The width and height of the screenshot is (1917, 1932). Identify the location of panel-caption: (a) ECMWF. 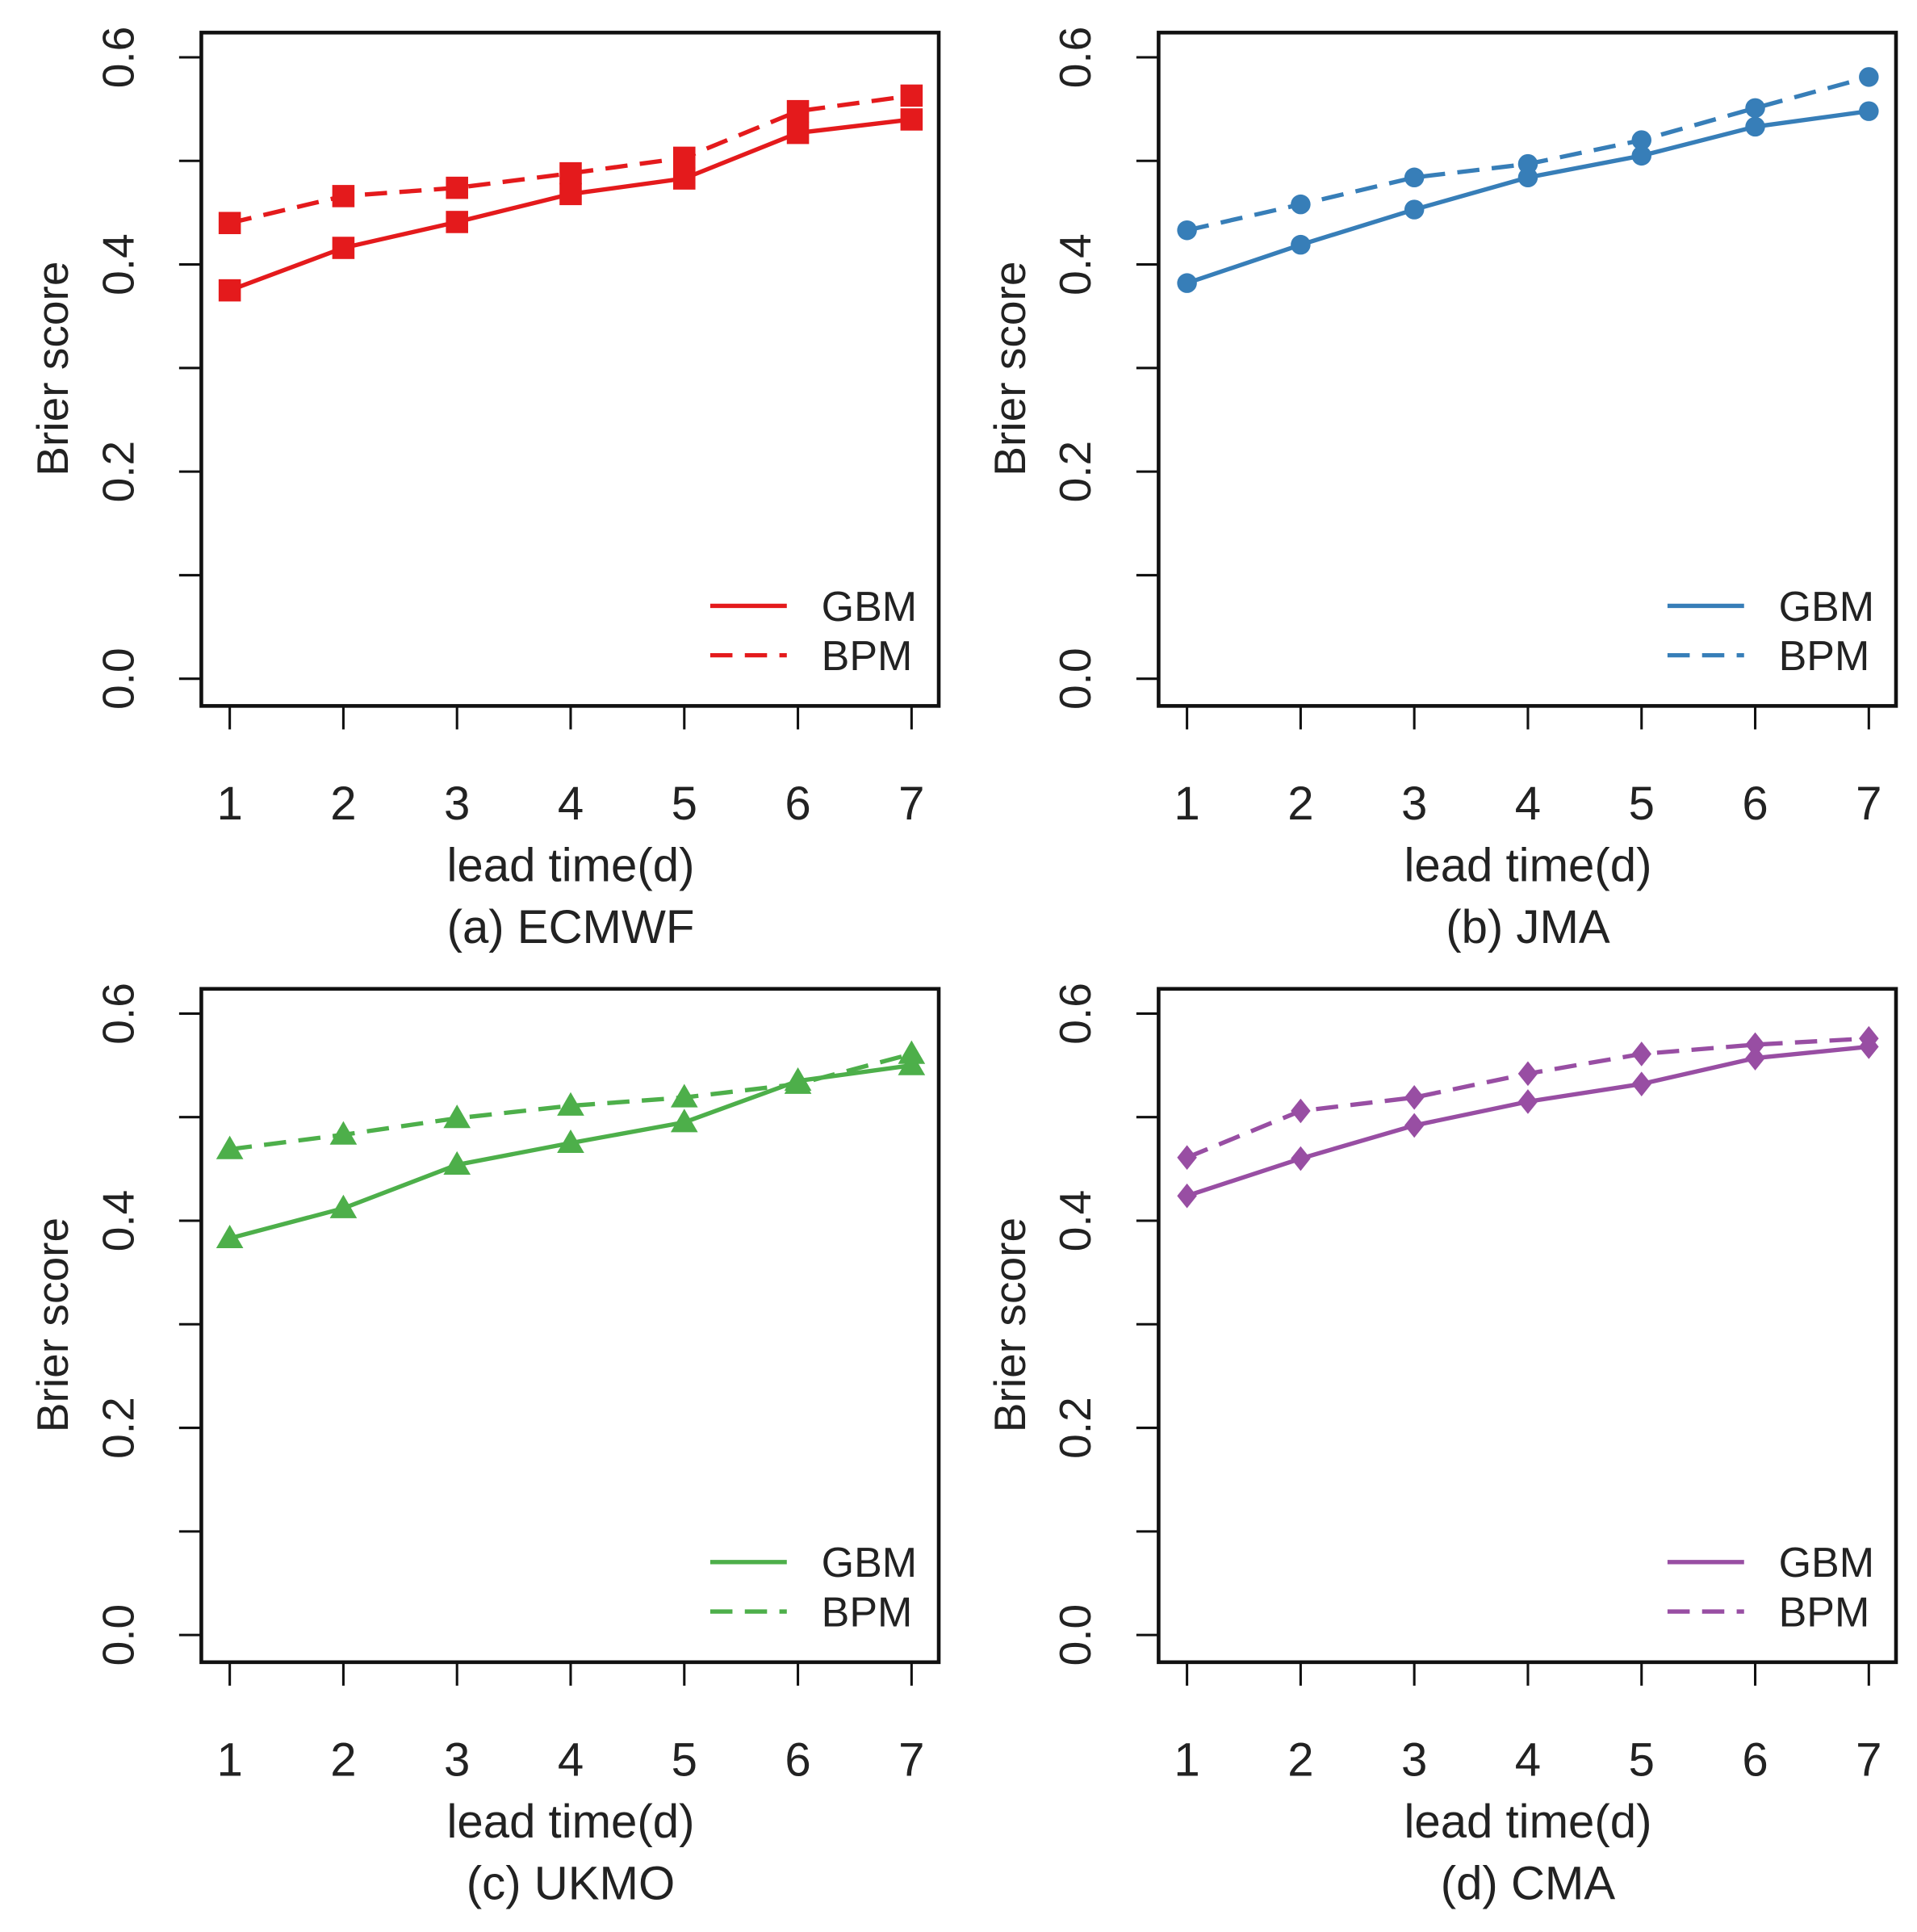
(571, 927).